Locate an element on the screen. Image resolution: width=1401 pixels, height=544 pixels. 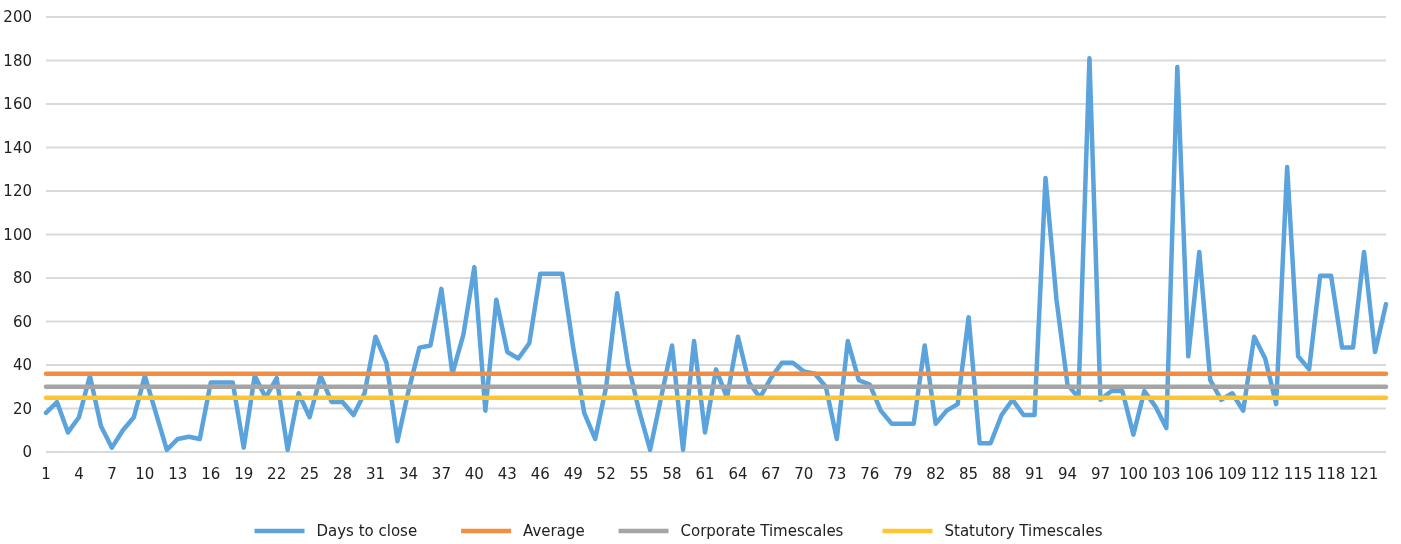
x-tick-label: 112 is located at coordinates (1265, 474).